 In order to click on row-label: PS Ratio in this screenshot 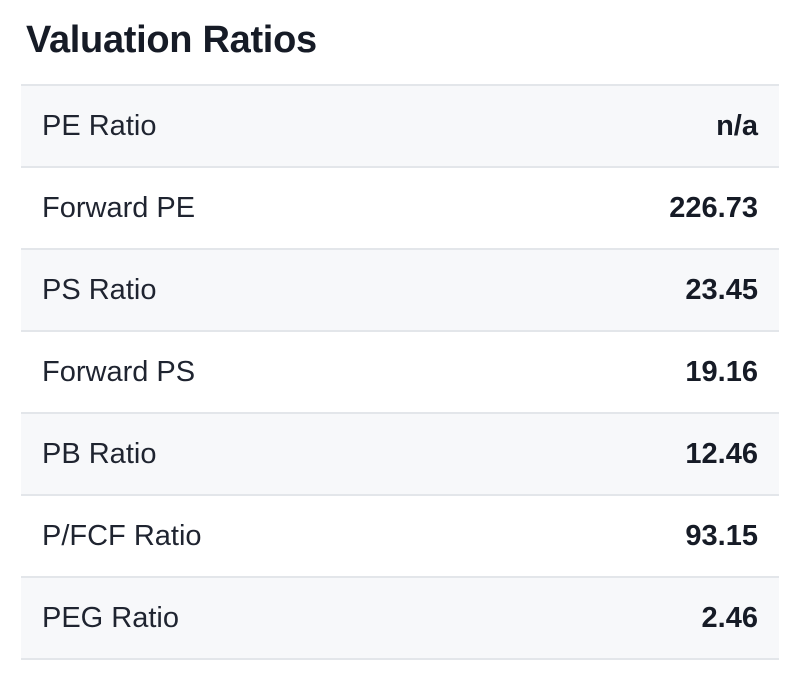, I will do `click(99, 289)`.